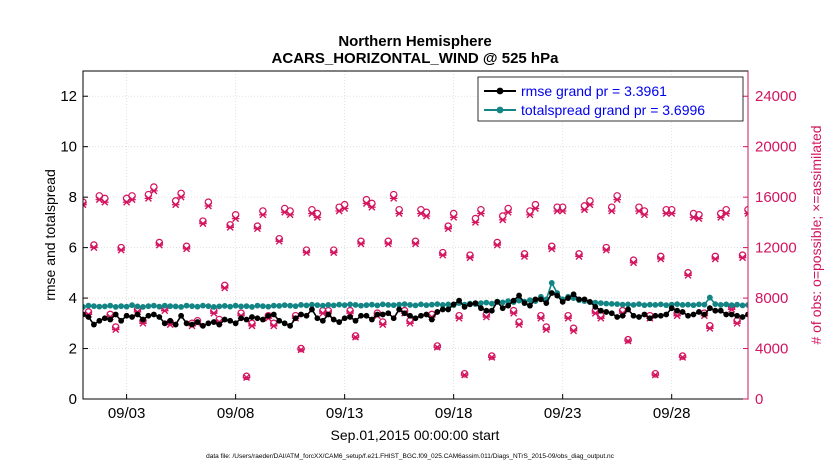  Describe the element at coordinates (776, 248) in the screenshot. I see `y-tick-label-right: 12000` at that location.